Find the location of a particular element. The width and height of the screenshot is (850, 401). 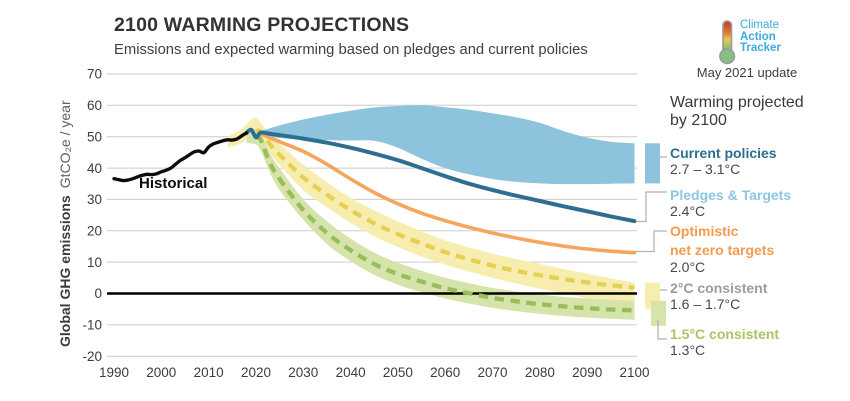

legend-swatch-current-policies-band is located at coordinates (652, 163).